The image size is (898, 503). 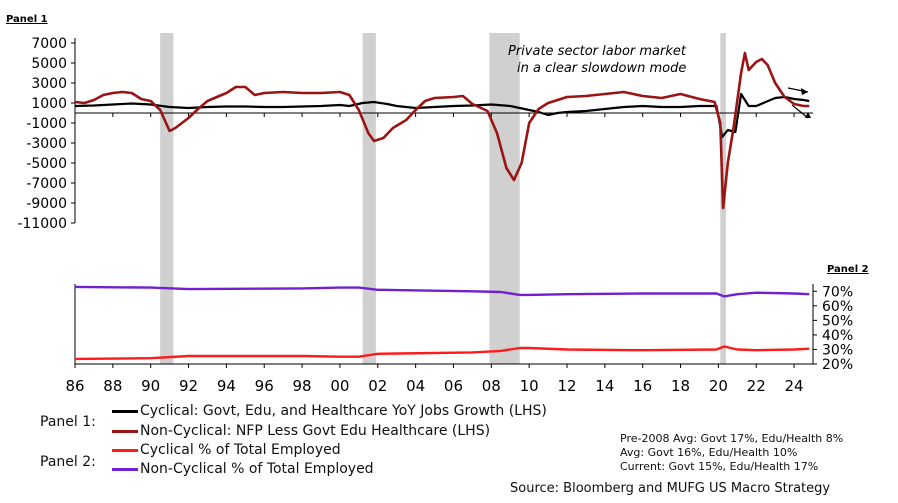 I want to click on series-cyclical-growth, so click(x=442, y=115).